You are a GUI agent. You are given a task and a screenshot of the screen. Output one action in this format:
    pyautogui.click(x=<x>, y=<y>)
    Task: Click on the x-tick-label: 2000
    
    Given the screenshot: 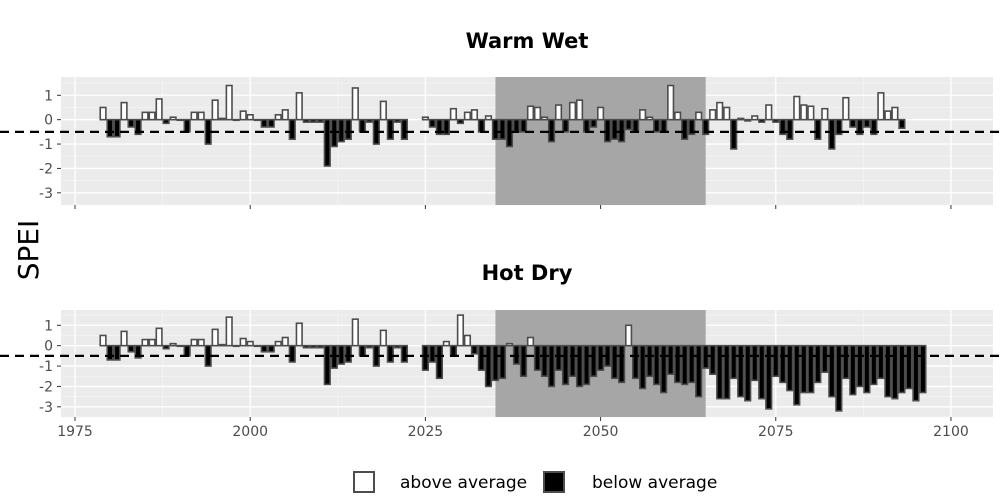 What is the action you would take?
    pyautogui.click(x=250, y=432)
    